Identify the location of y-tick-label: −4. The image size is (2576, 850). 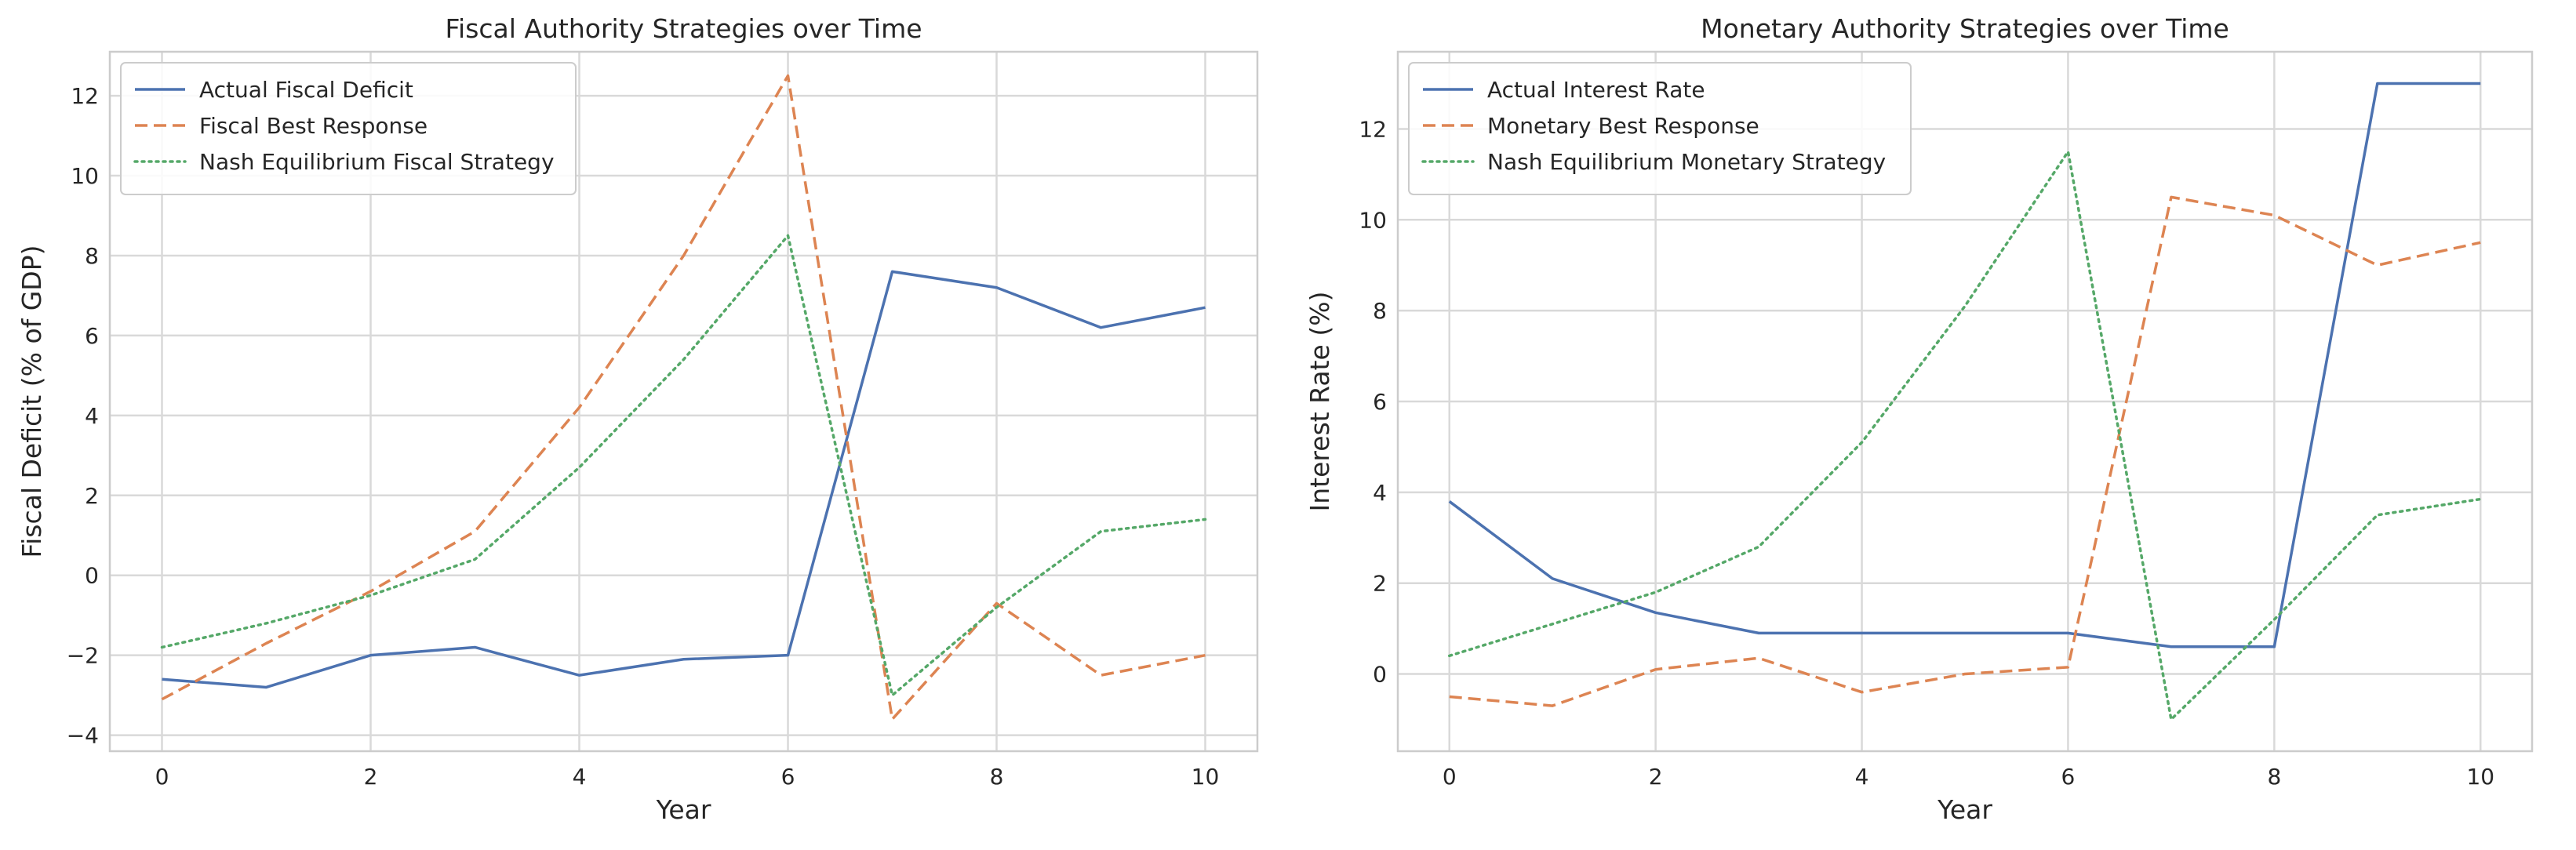
(83, 736).